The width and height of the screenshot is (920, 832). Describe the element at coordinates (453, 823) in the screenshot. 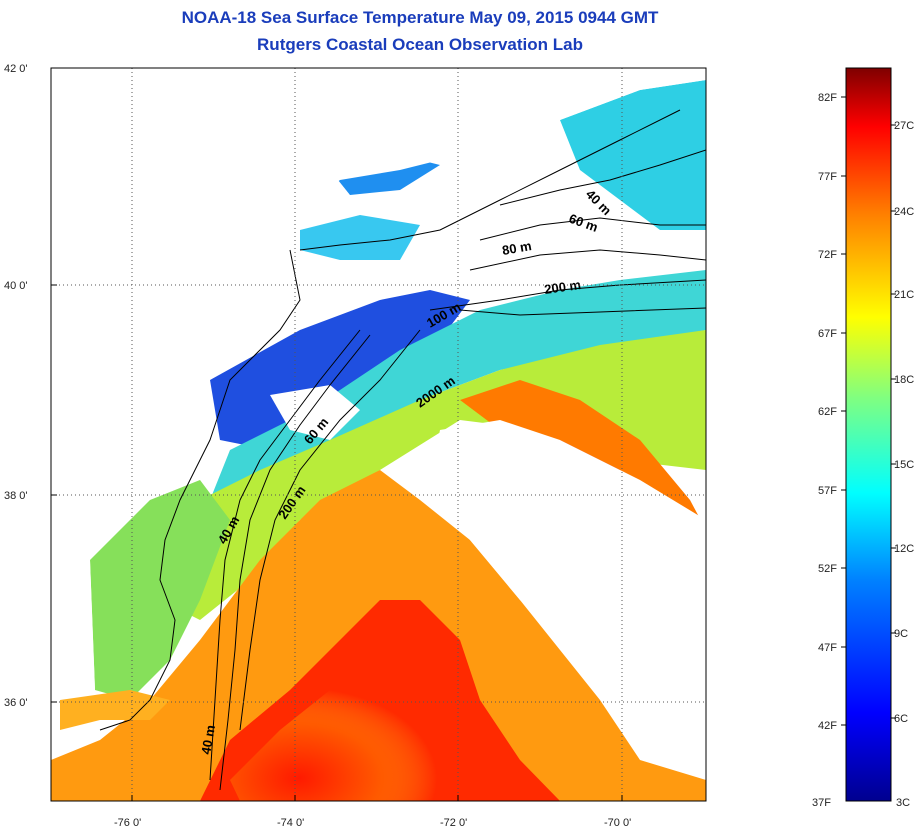

I see `lon-label: -72 0'` at that location.